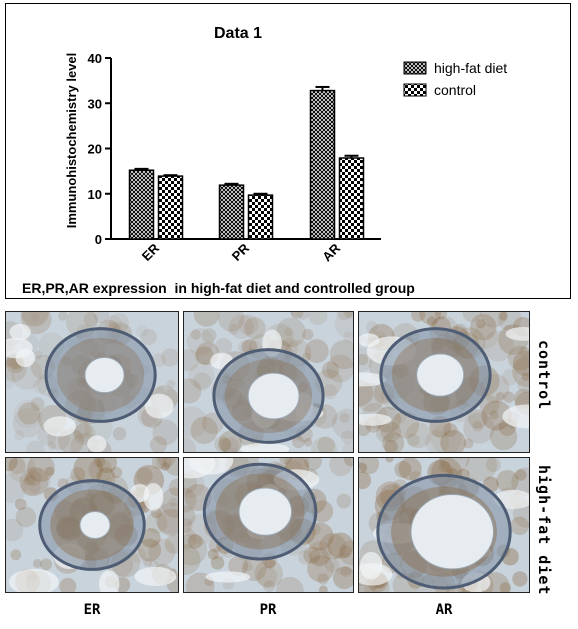 The width and height of the screenshot is (578, 629). What do you see at coordinates (71, 141) in the screenshot?
I see `y-axis-label: Immunohistochemistry level` at bounding box center [71, 141].